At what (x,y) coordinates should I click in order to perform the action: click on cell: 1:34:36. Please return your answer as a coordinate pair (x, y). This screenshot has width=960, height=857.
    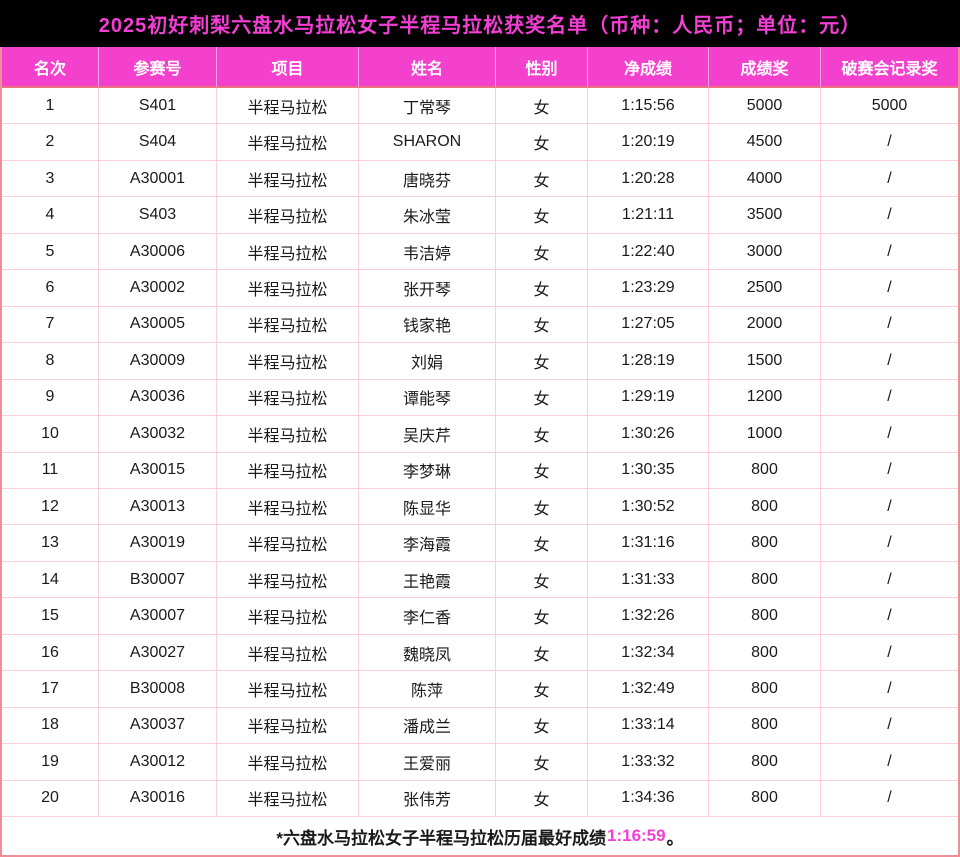
    Looking at the image, I should click on (648, 799).